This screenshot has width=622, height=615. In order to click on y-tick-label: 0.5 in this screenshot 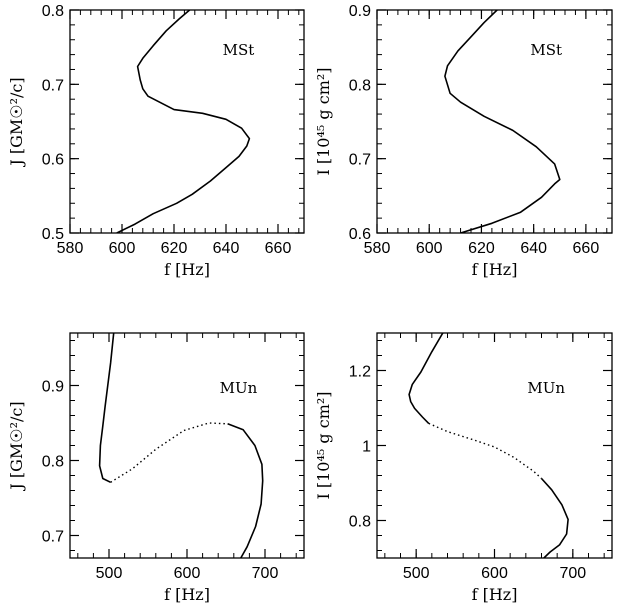, I will do `click(53, 234)`.